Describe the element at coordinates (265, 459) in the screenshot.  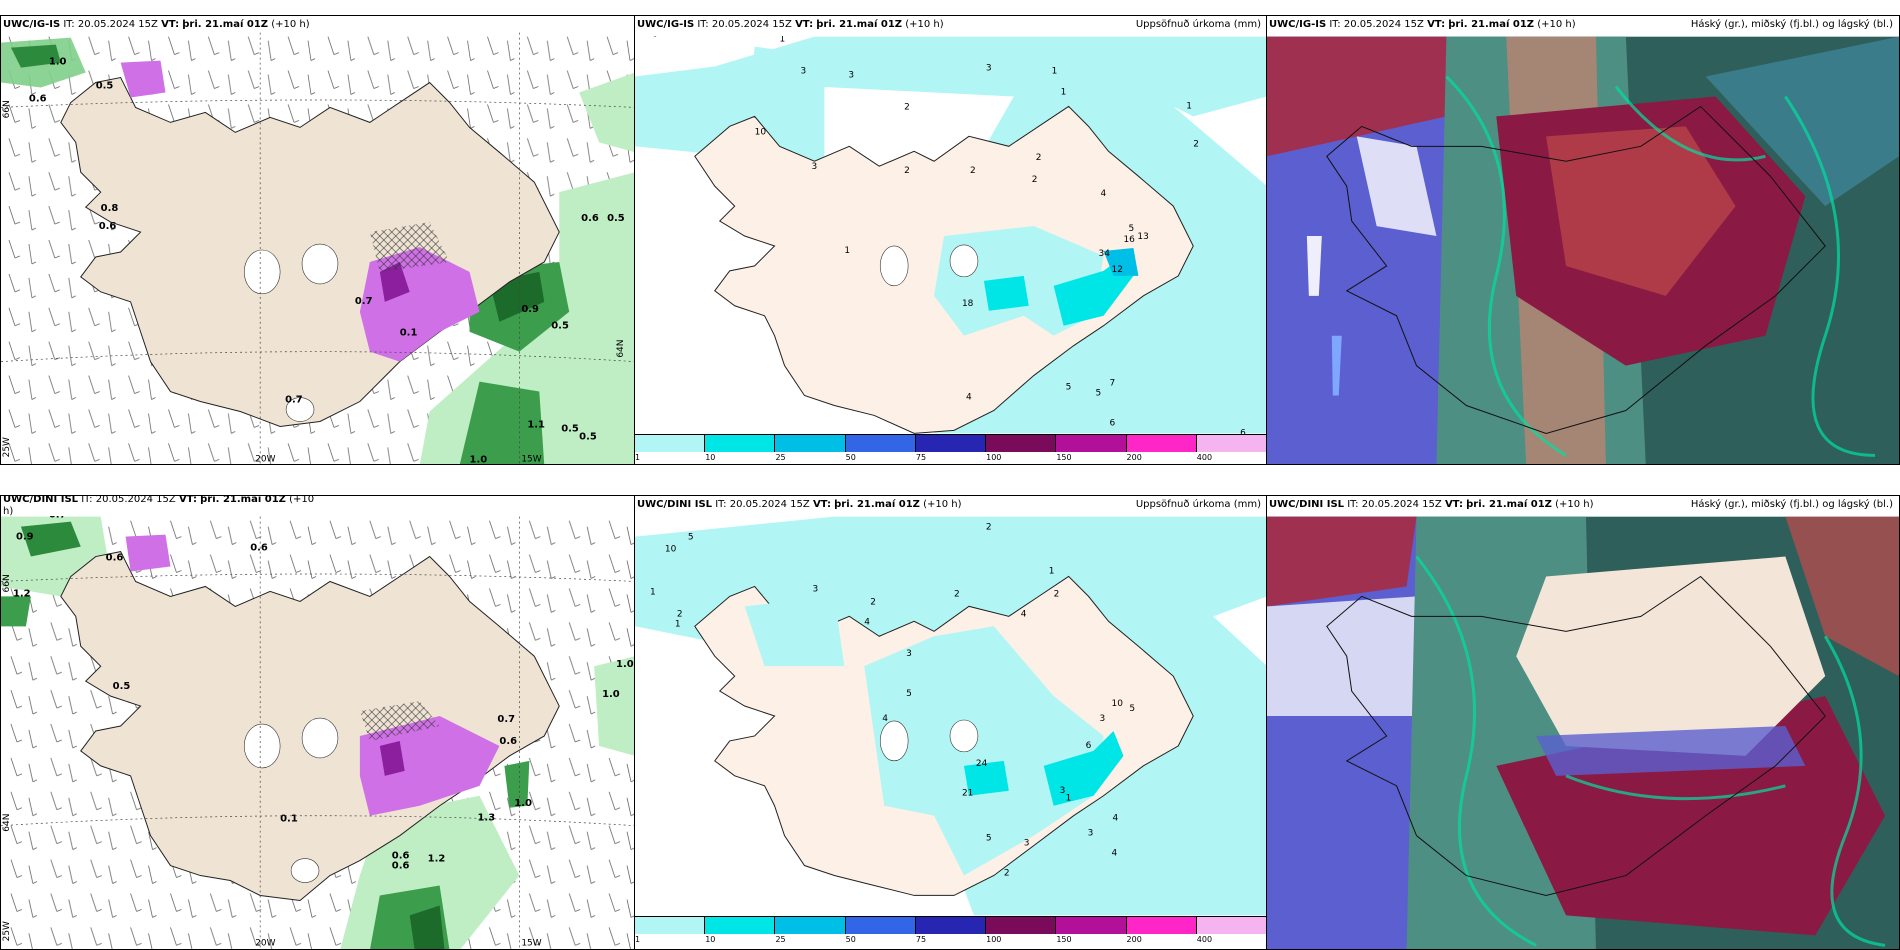
I see `lon-20-label: 20W` at that location.